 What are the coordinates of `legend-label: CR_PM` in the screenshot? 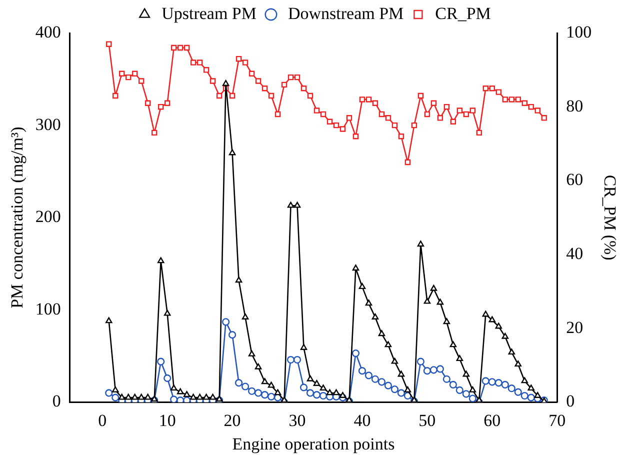 It's located at (463, 13).